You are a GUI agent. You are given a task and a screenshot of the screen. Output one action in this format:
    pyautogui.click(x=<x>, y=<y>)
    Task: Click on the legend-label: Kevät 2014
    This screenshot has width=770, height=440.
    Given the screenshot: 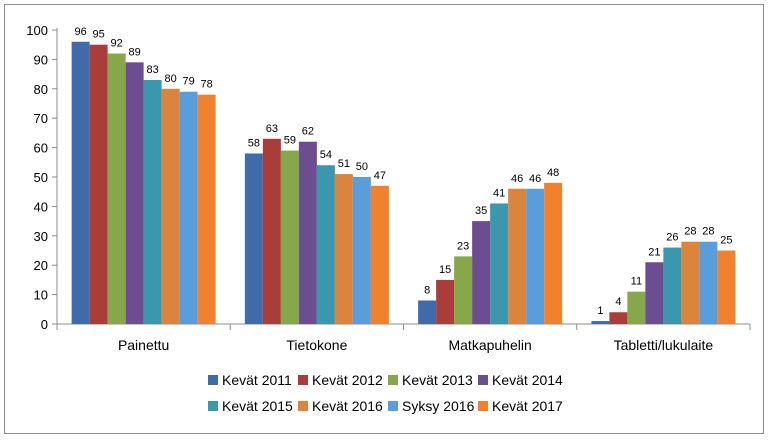 What is the action you would take?
    pyautogui.click(x=527, y=380)
    